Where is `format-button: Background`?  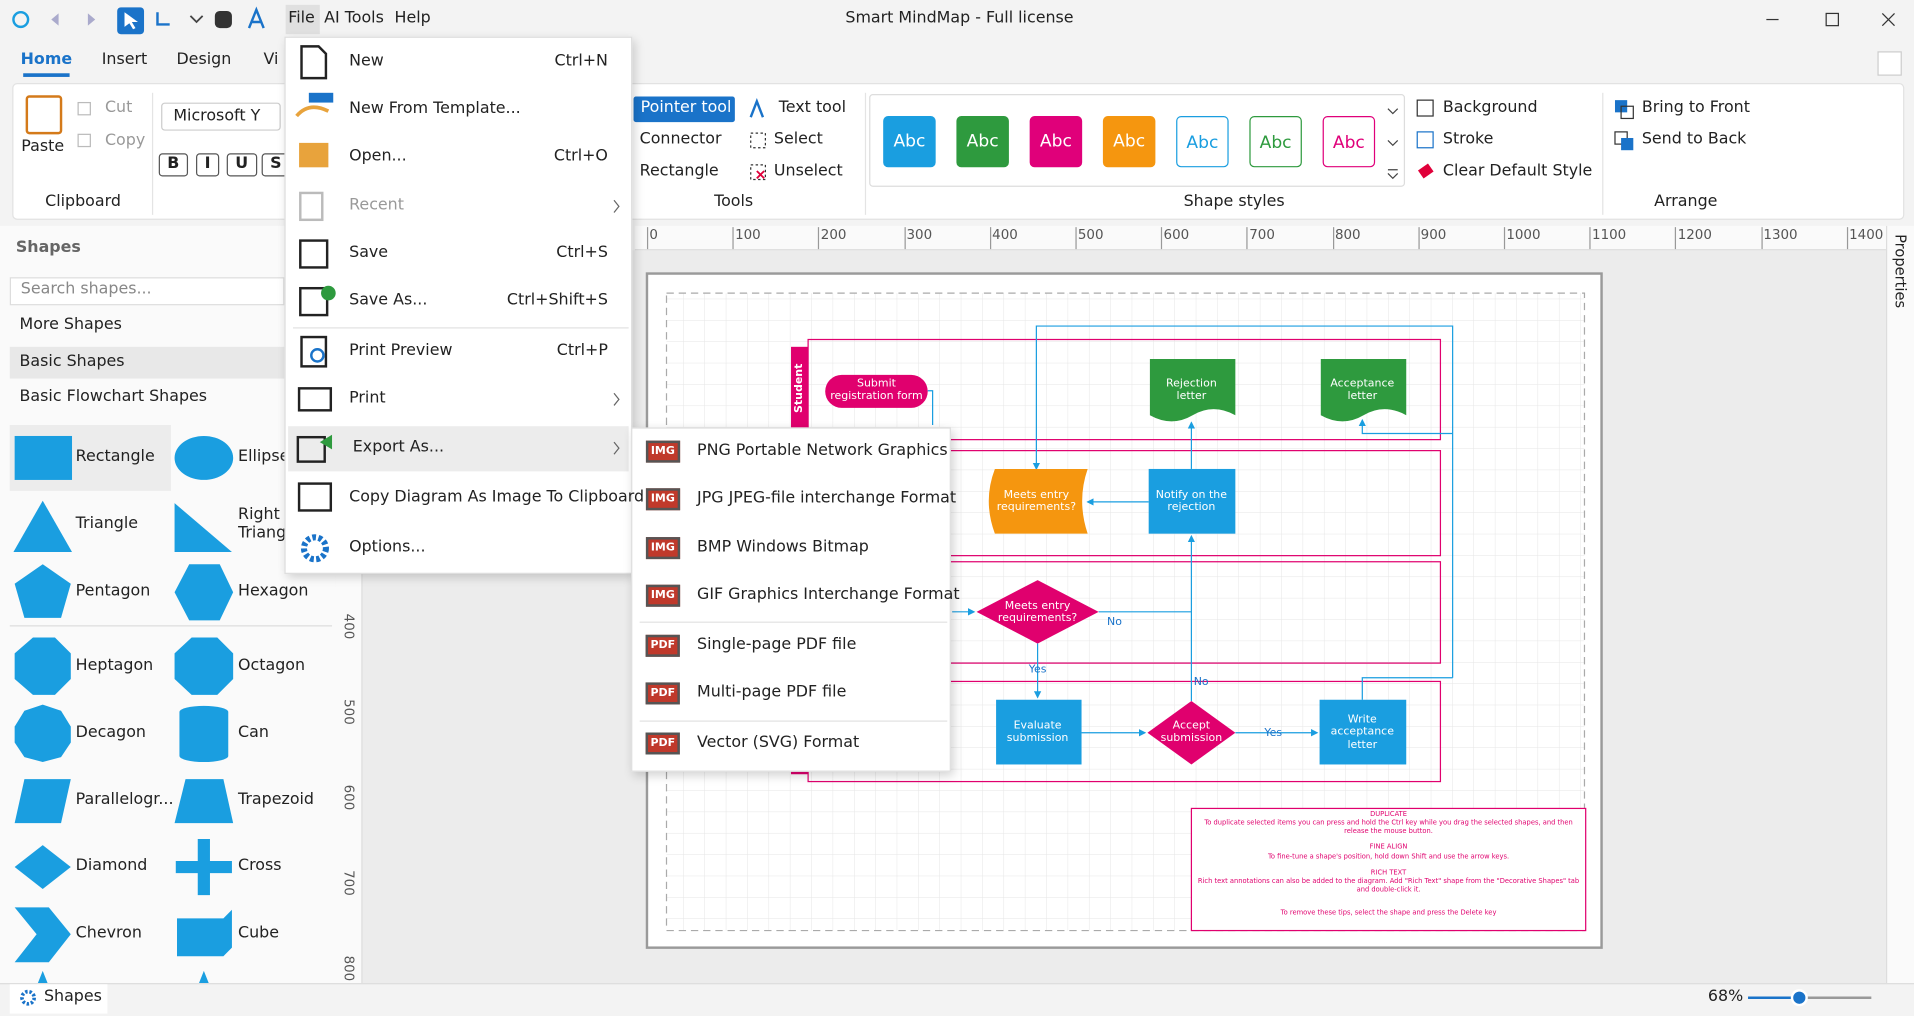 format-button: Background is located at coordinates (1490, 107).